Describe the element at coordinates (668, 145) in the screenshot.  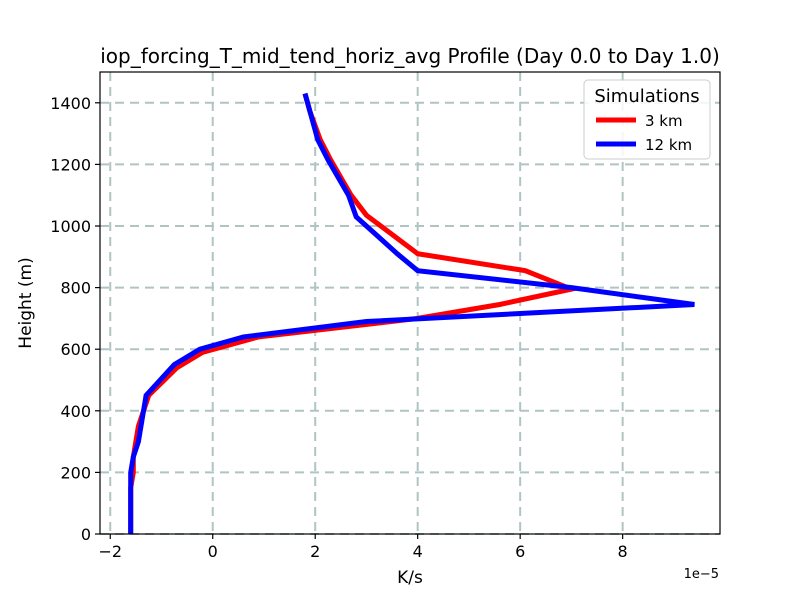
I see `legend-label-12km: 12 km` at that location.